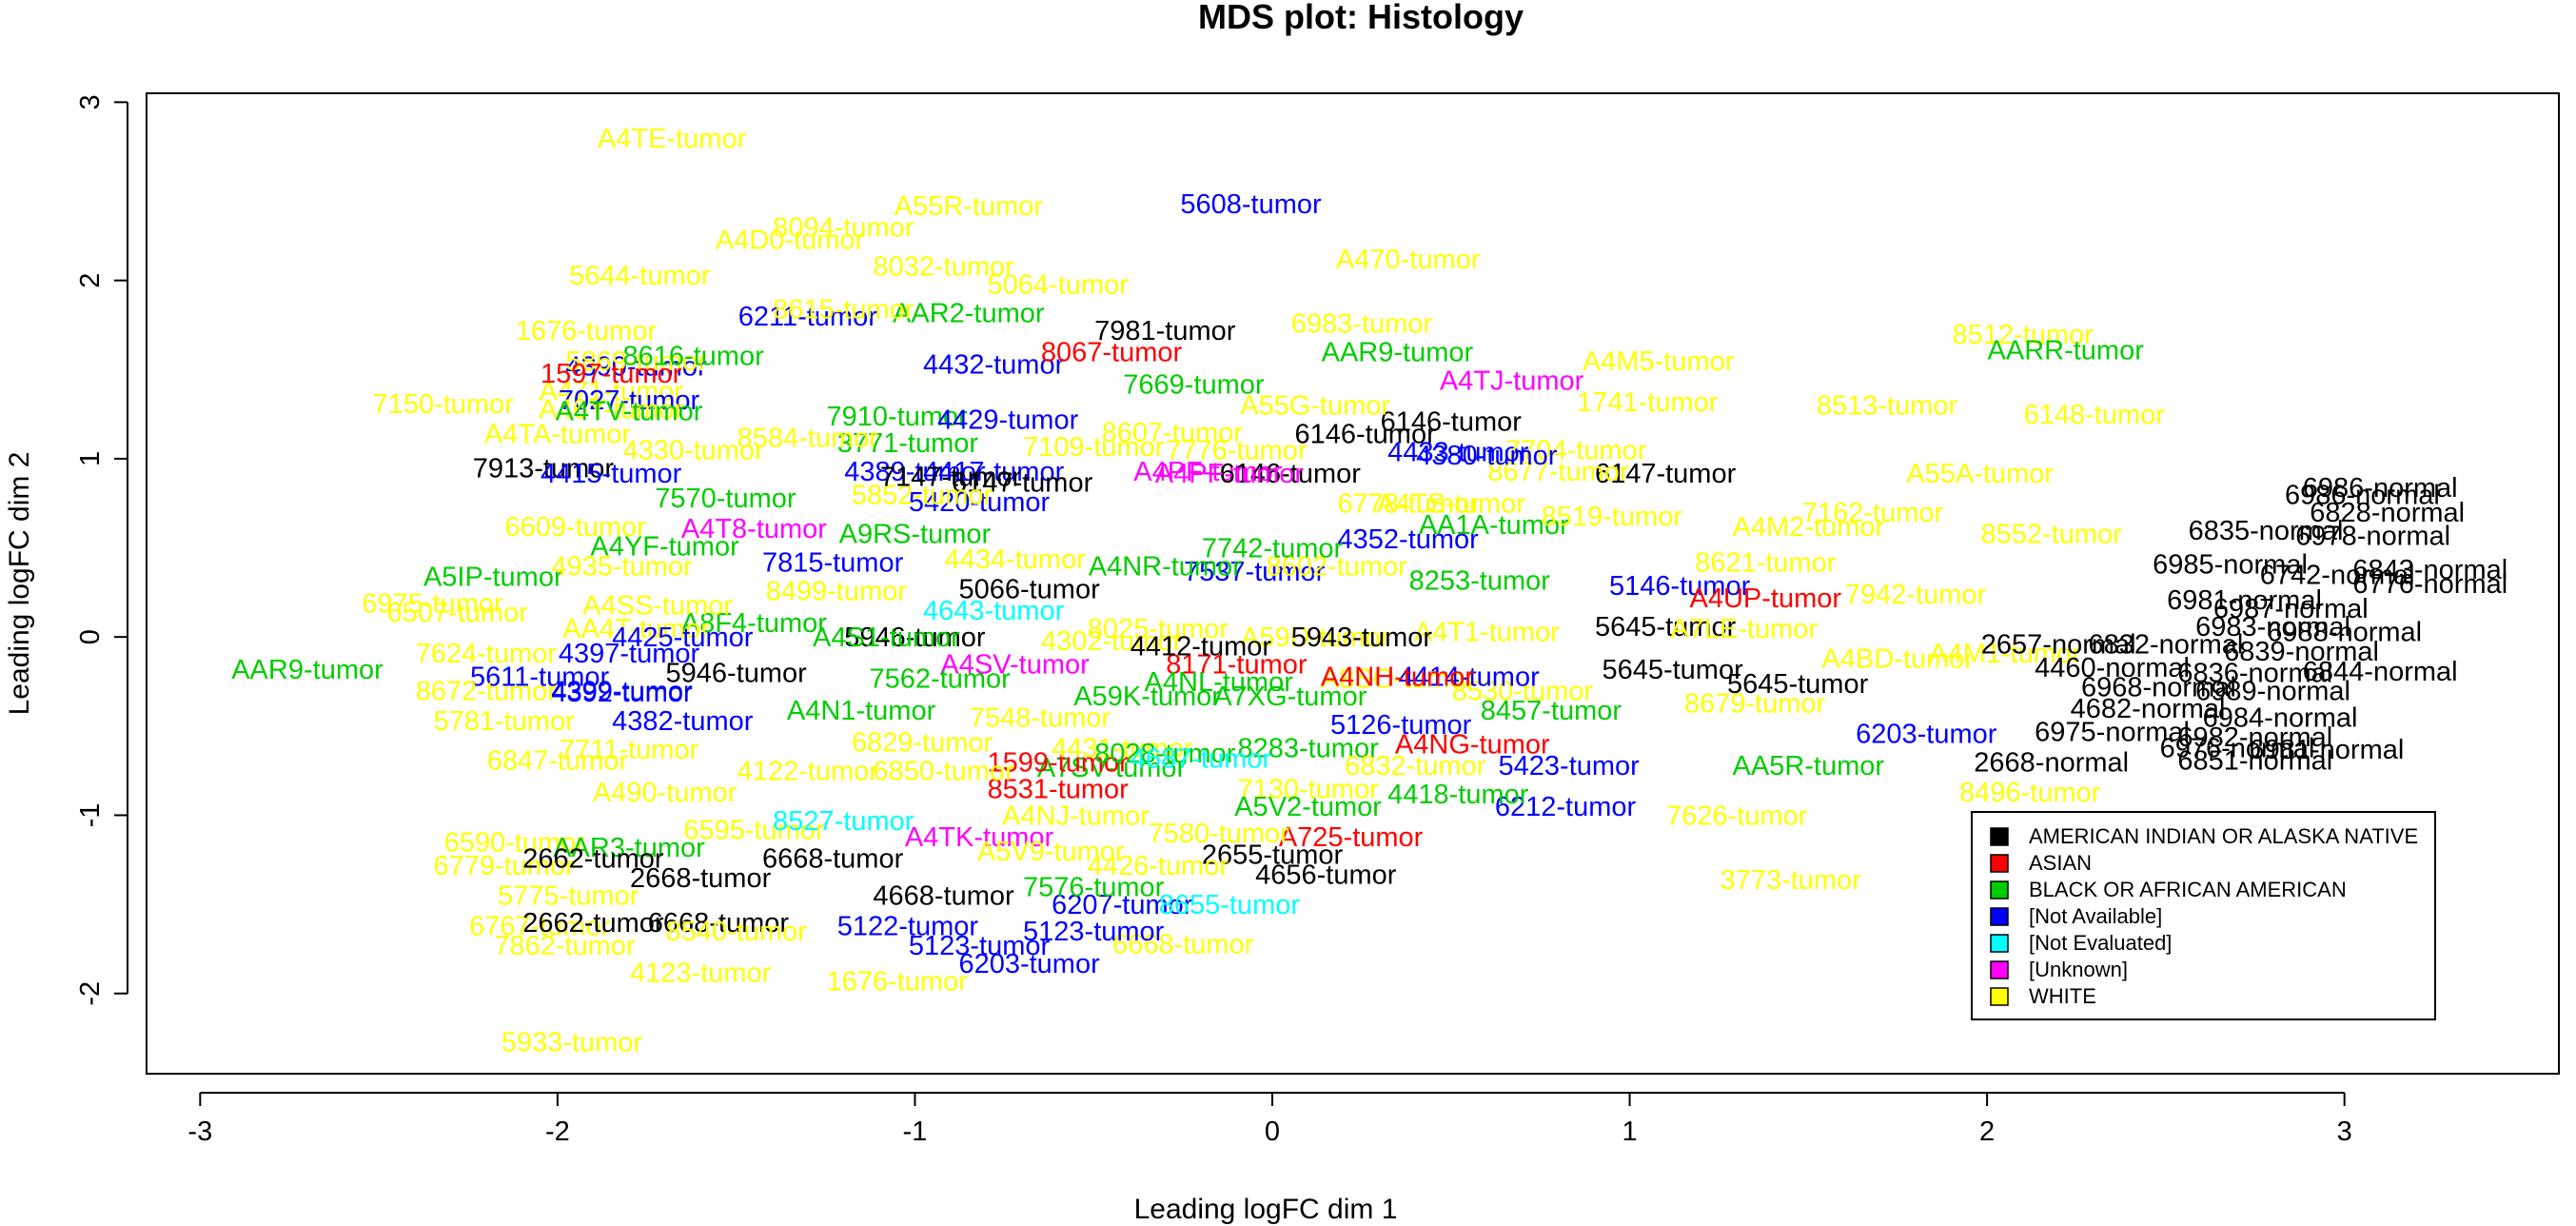 This screenshot has height=1226, width=2576. Describe the element at coordinates (487, 691) in the screenshot. I see `point-label: 8672-tumor` at that location.